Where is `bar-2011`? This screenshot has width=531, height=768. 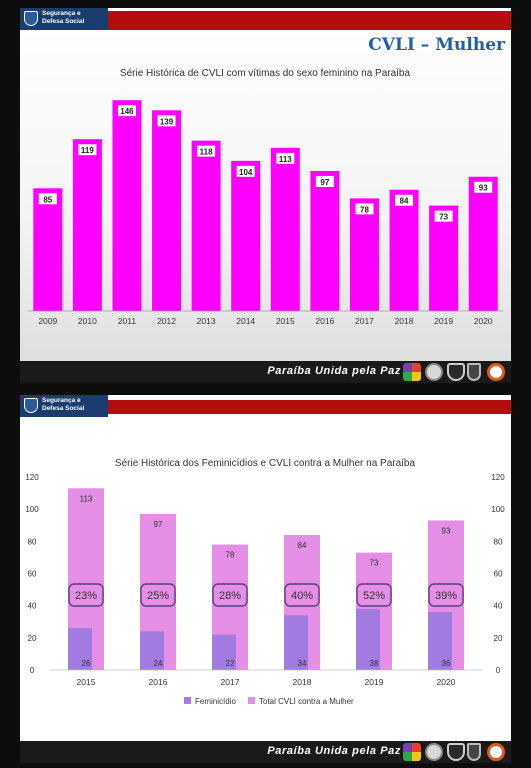 bar-2011 is located at coordinates (127, 206).